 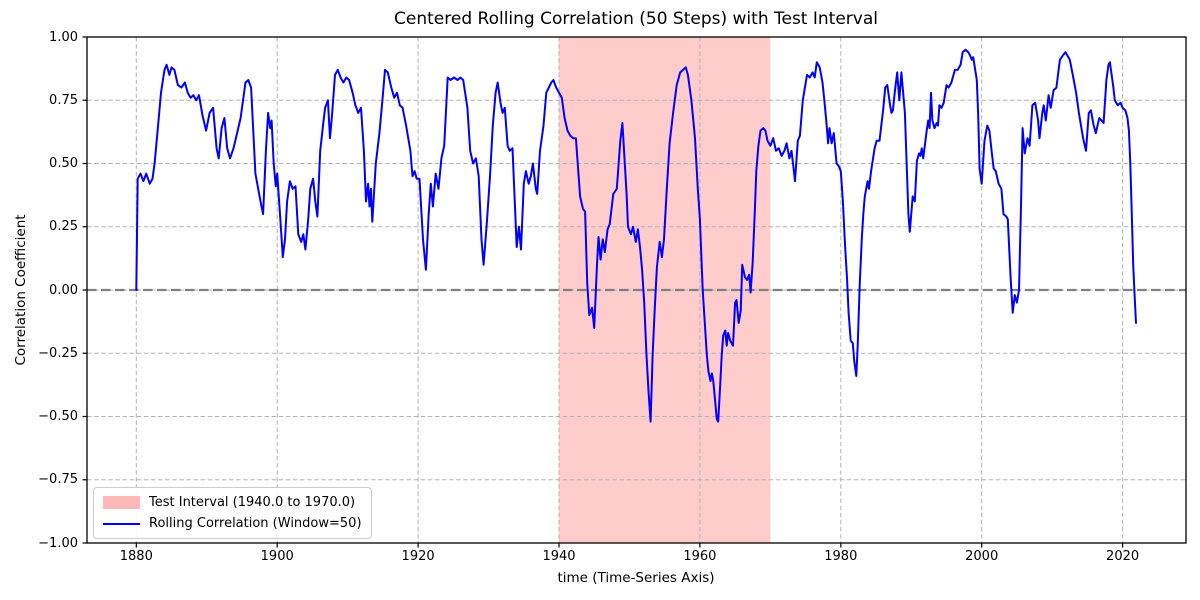 I want to click on test-interval-swatch, so click(x=121, y=502).